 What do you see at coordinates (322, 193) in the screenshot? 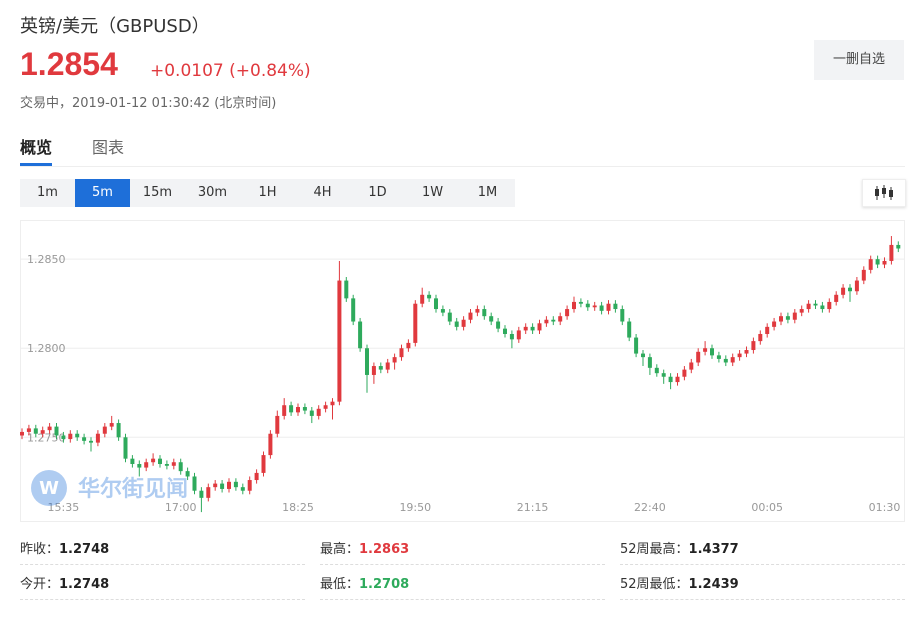
I see `interval-button: 4H` at bounding box center [322, 193].